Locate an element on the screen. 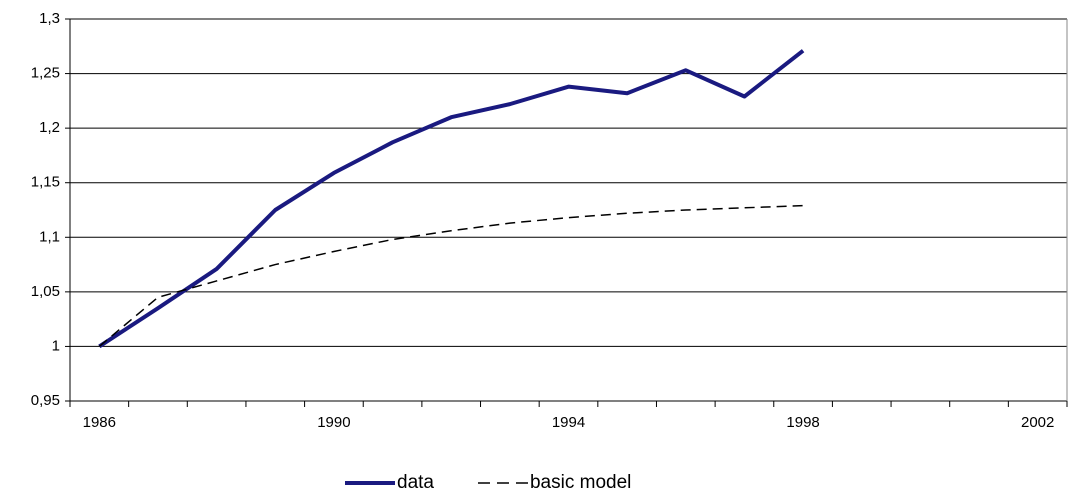 The height and width of the screenshot is (500, 1074). y-tick-label: 1,05 is located at coordinates (45, 291).